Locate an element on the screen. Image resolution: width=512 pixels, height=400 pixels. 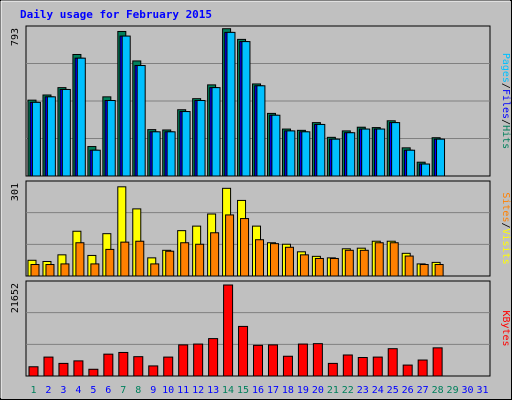
legend-files: Files is located at coordinates (505, 104).